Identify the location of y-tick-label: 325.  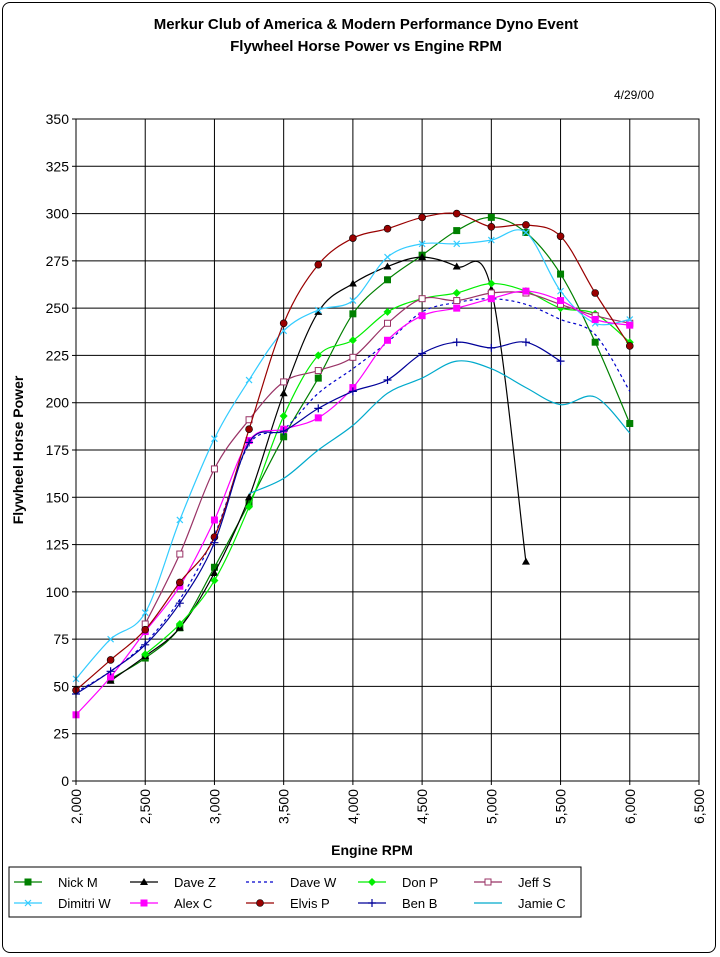
(58, 166).